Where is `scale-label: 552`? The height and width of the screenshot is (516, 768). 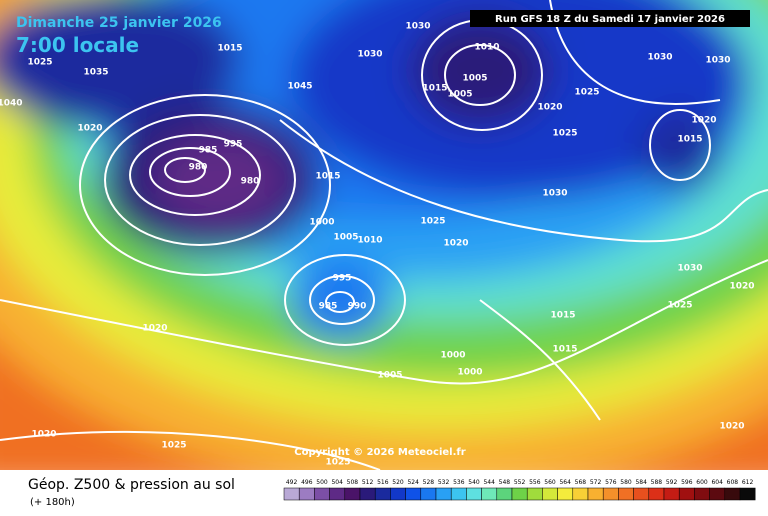
scale-label: 552 is located at coordinates (520, 482).